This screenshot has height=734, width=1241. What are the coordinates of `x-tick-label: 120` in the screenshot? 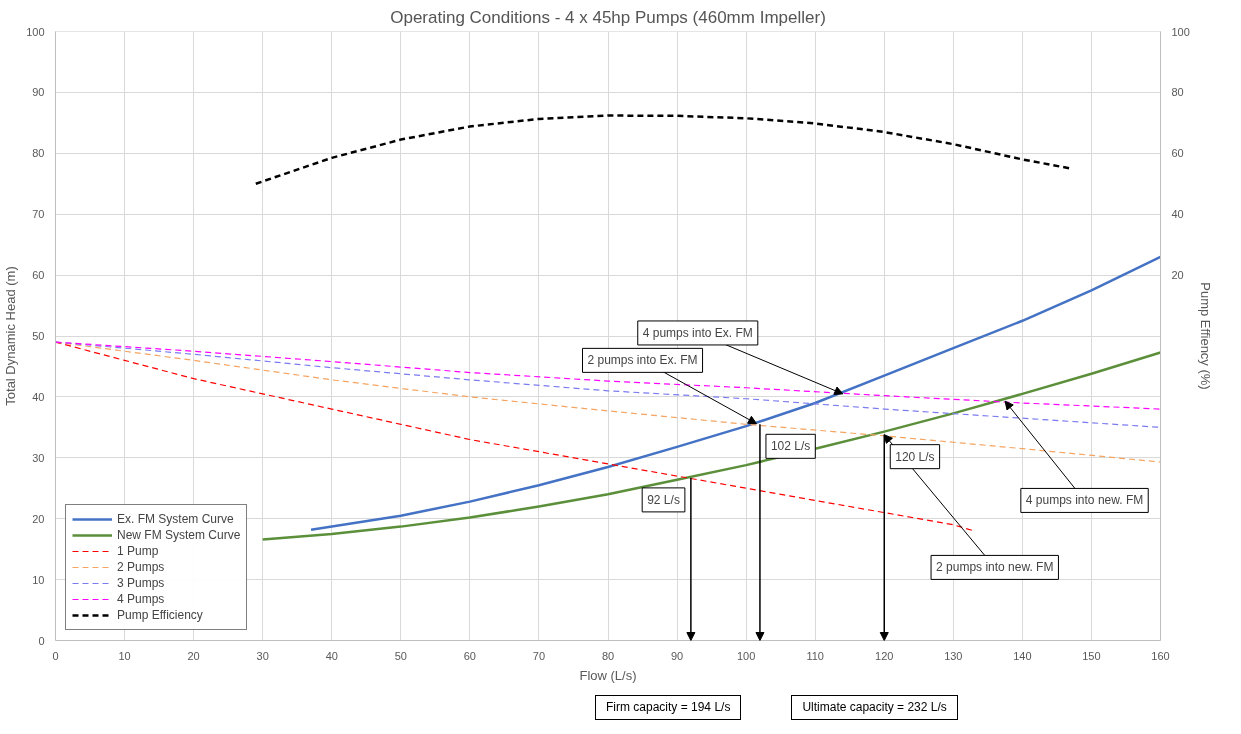 It's located at (884, 655).